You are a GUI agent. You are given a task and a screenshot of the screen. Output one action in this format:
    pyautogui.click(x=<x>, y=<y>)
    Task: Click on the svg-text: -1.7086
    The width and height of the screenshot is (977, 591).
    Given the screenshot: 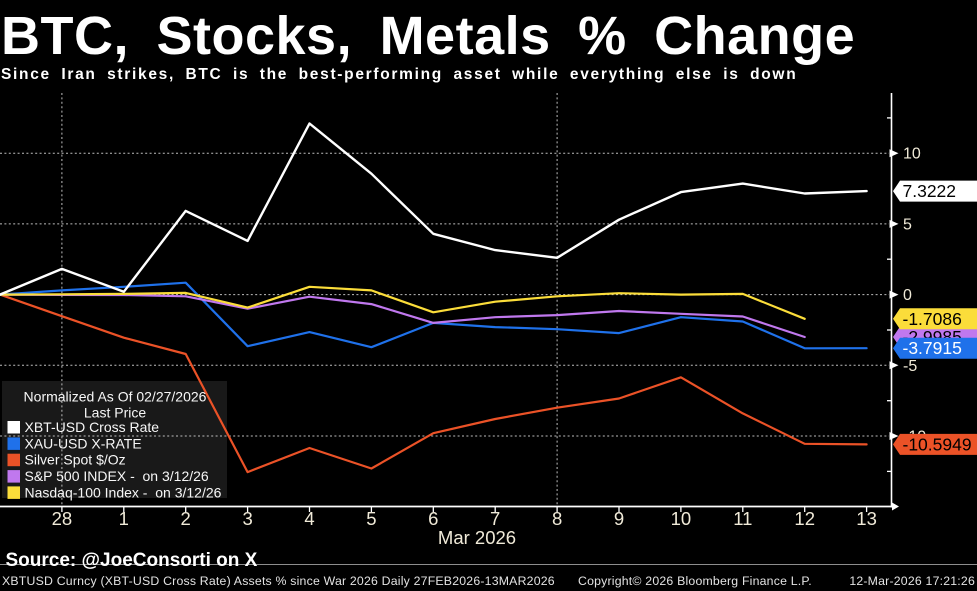 What is the action you would take?
    pyautogui.click(x=932, y=319)
    